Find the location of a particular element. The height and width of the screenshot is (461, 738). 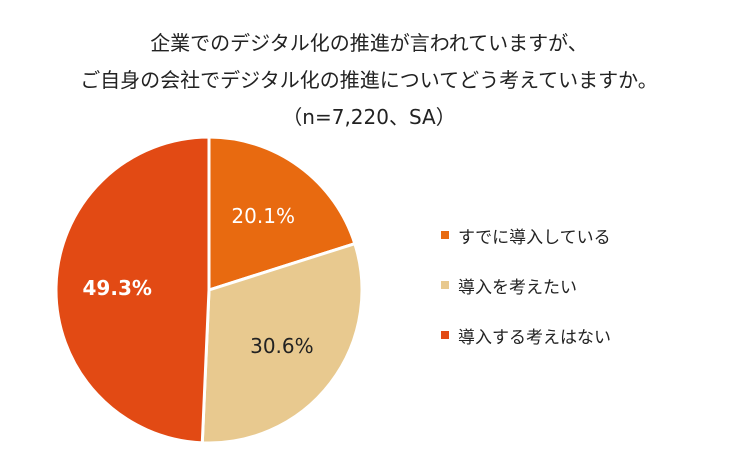

chart-subtitle: （n=7,220、SA） is located at coordinates (369, 117).